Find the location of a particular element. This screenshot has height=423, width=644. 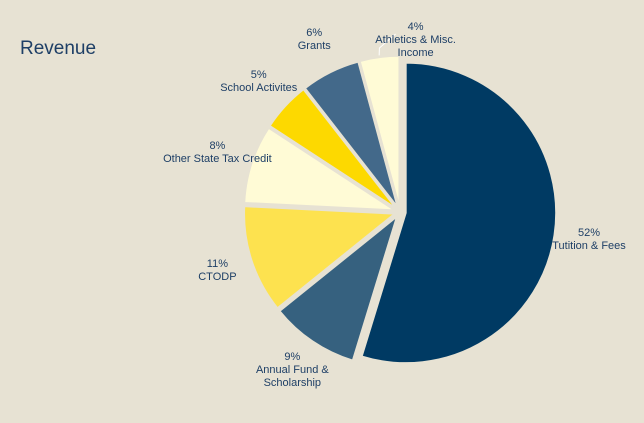

chart-title: Revenue is located at coordinates (58, 48).